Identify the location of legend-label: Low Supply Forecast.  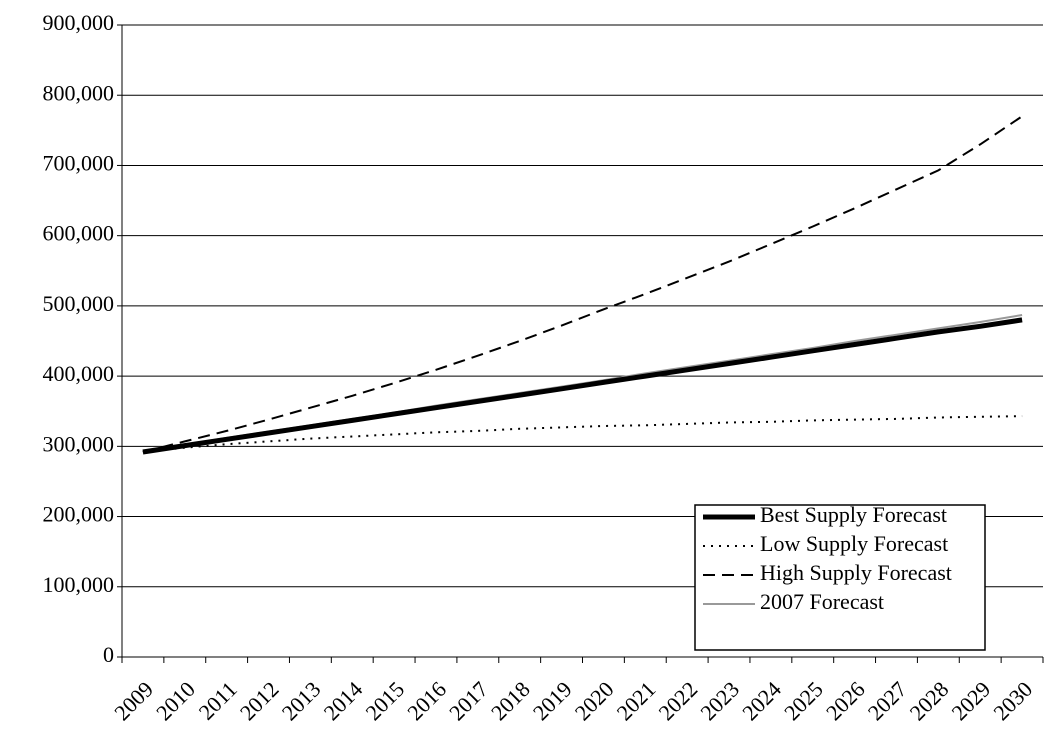
(854, 543).